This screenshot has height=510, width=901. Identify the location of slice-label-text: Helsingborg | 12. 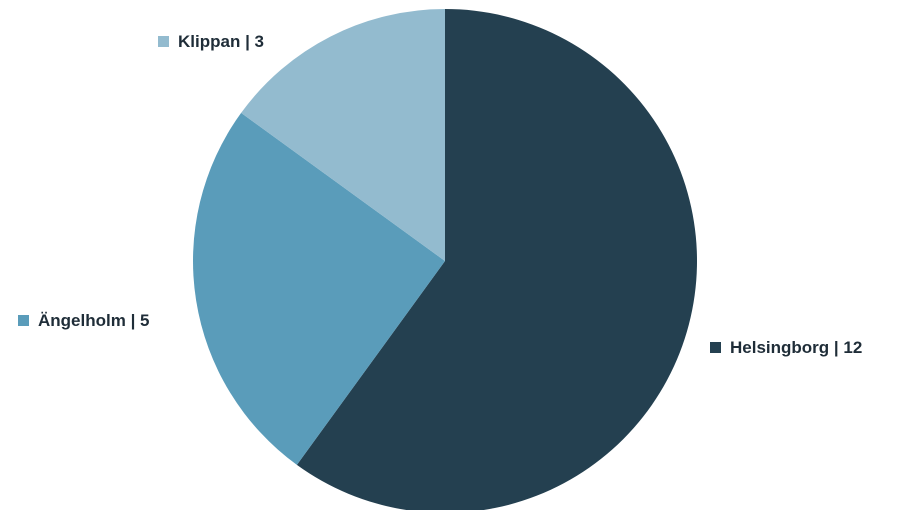
(796, 347).